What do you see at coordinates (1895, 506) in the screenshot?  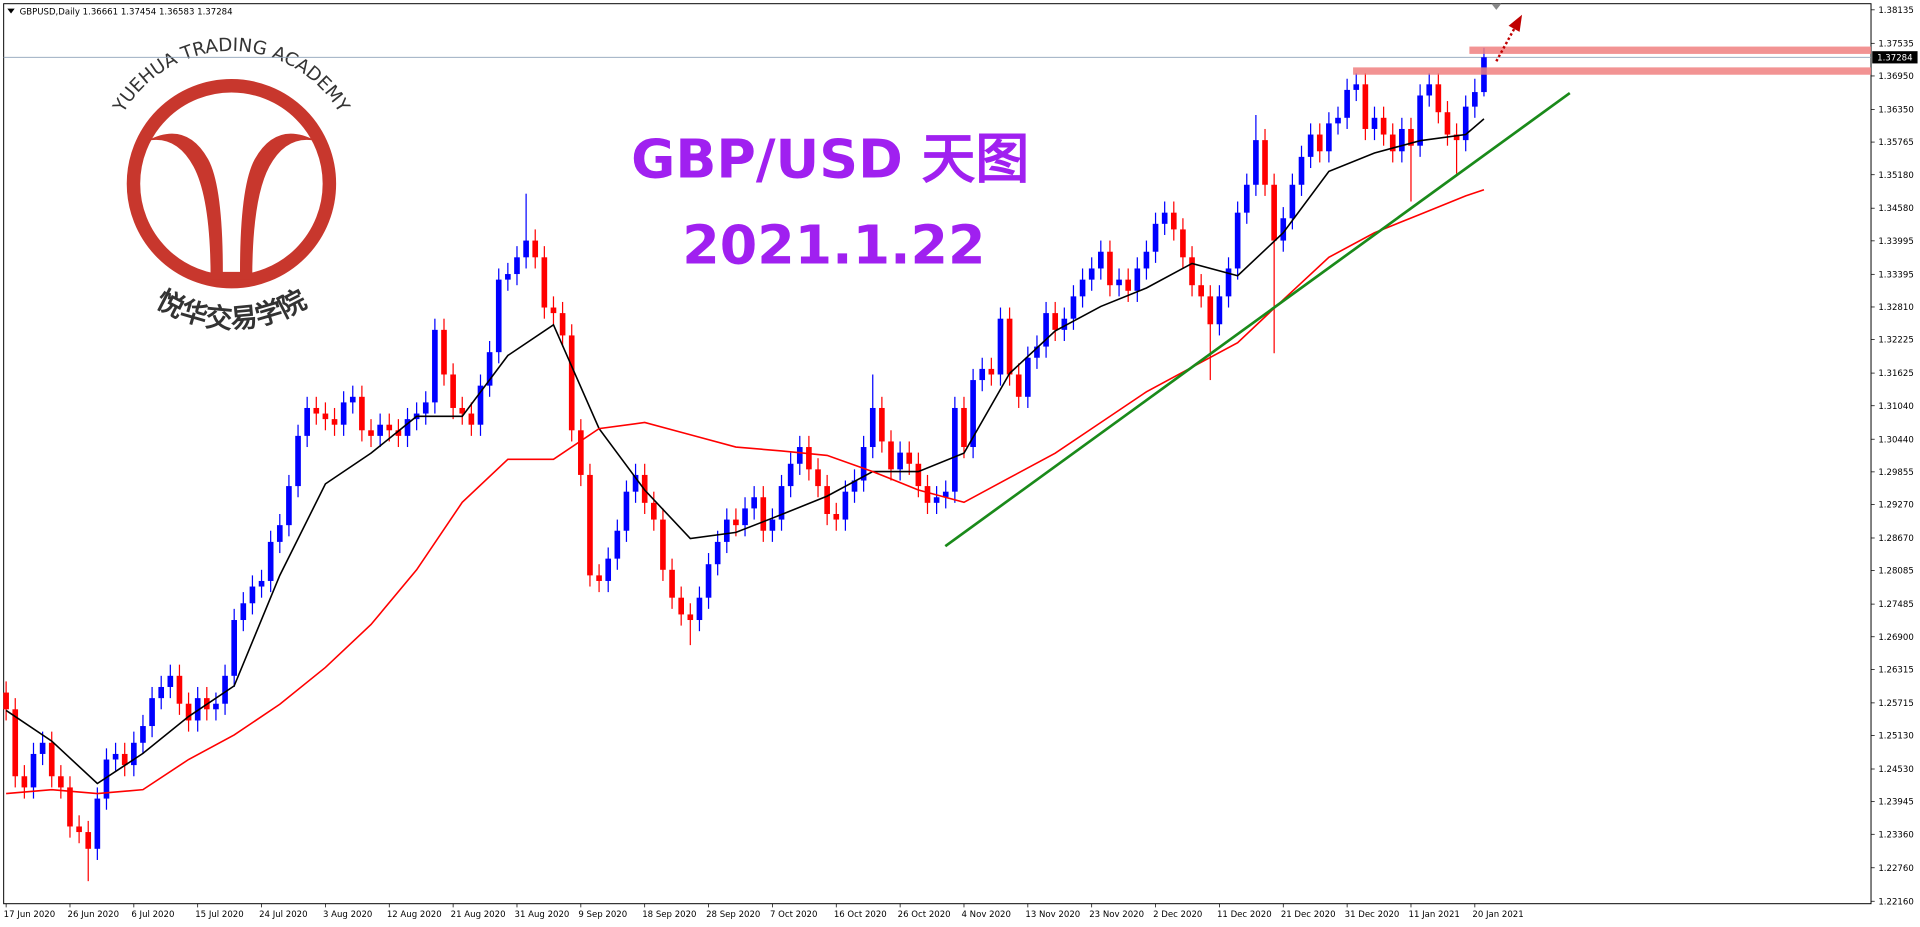 I see `y-tick-label: 1.29270` at bounding box center [1895, 506].